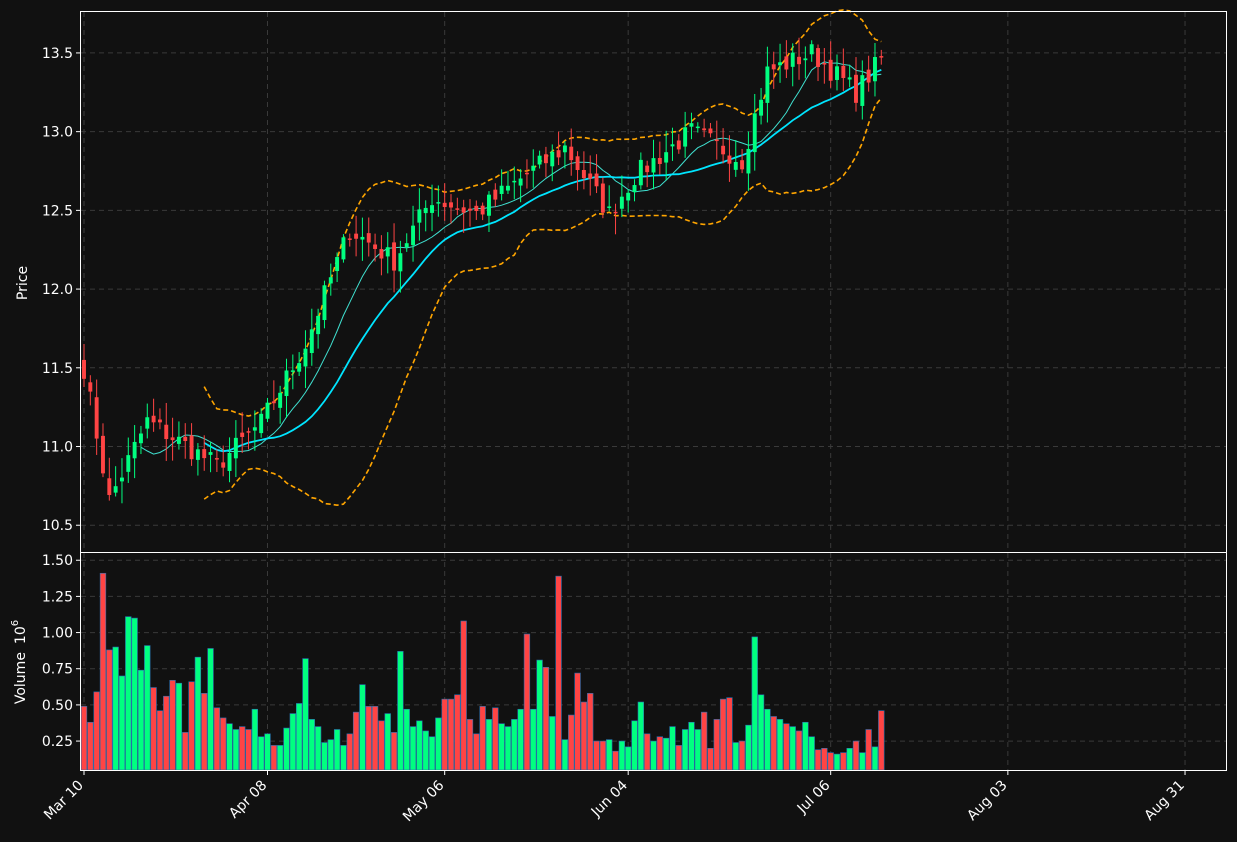 The width and height of the screenshot is (1237, 842). I want to click on volume-tick-label: 1.00, so click(57, 634).